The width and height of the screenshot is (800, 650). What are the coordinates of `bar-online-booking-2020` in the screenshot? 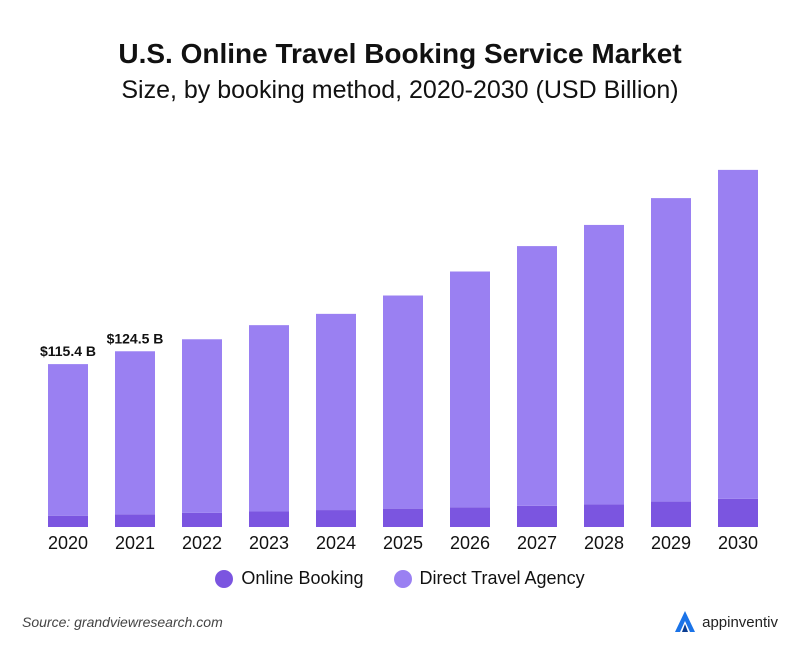 It's located at (68, 521).